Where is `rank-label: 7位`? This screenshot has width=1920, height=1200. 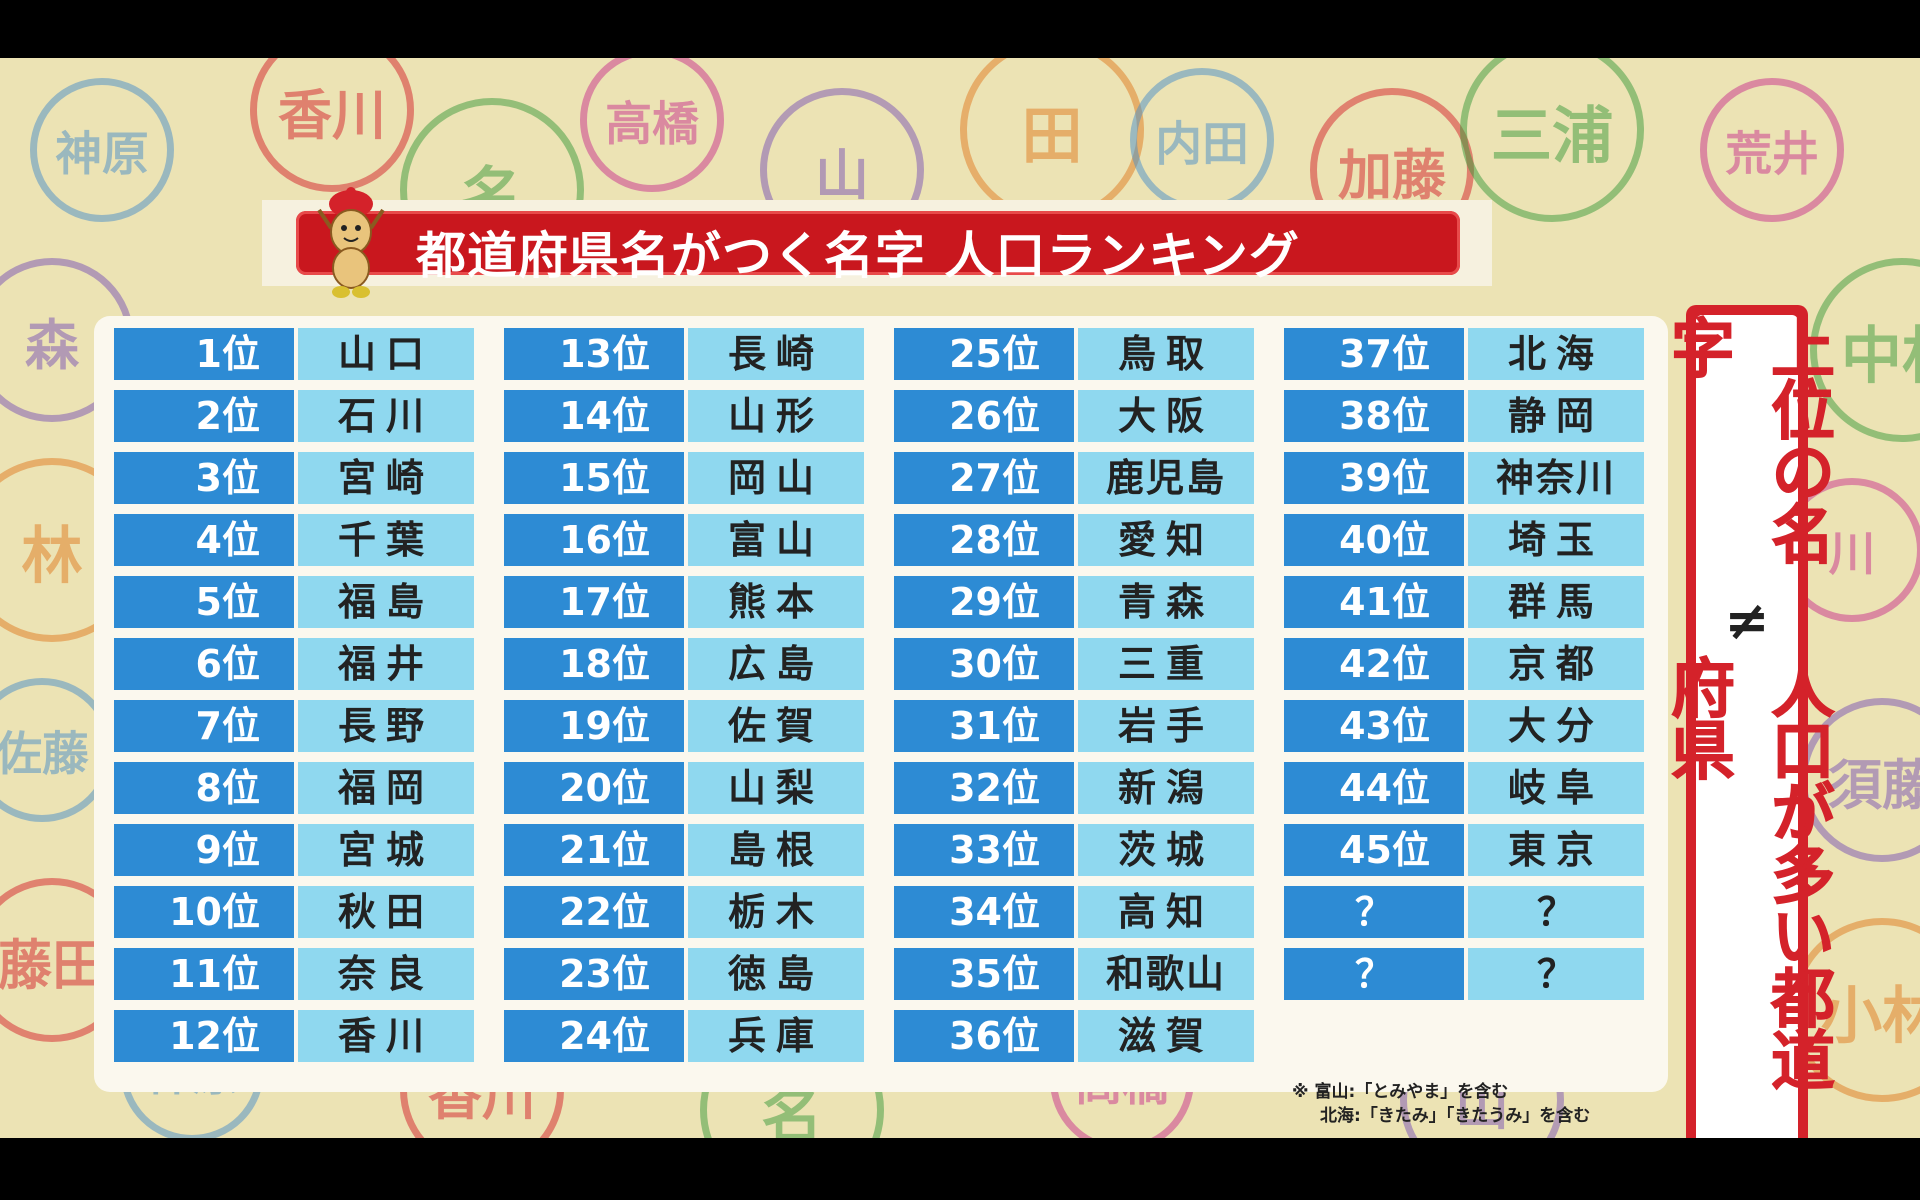
rank-label: 7位 is located at coordinates (204, 726).